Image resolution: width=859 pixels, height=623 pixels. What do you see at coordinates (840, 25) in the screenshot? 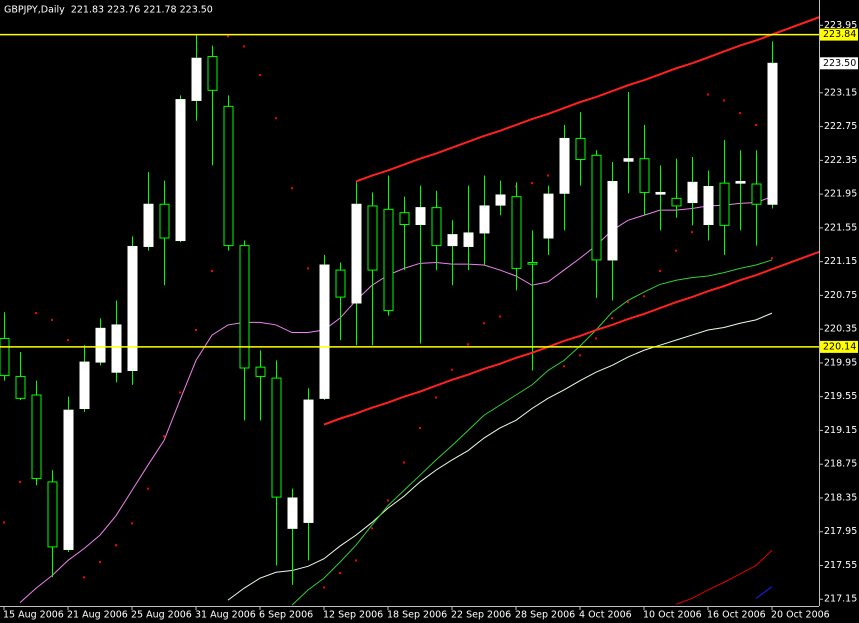
I see `y-tick-label: 223.95` at bounding box center [840, 25].